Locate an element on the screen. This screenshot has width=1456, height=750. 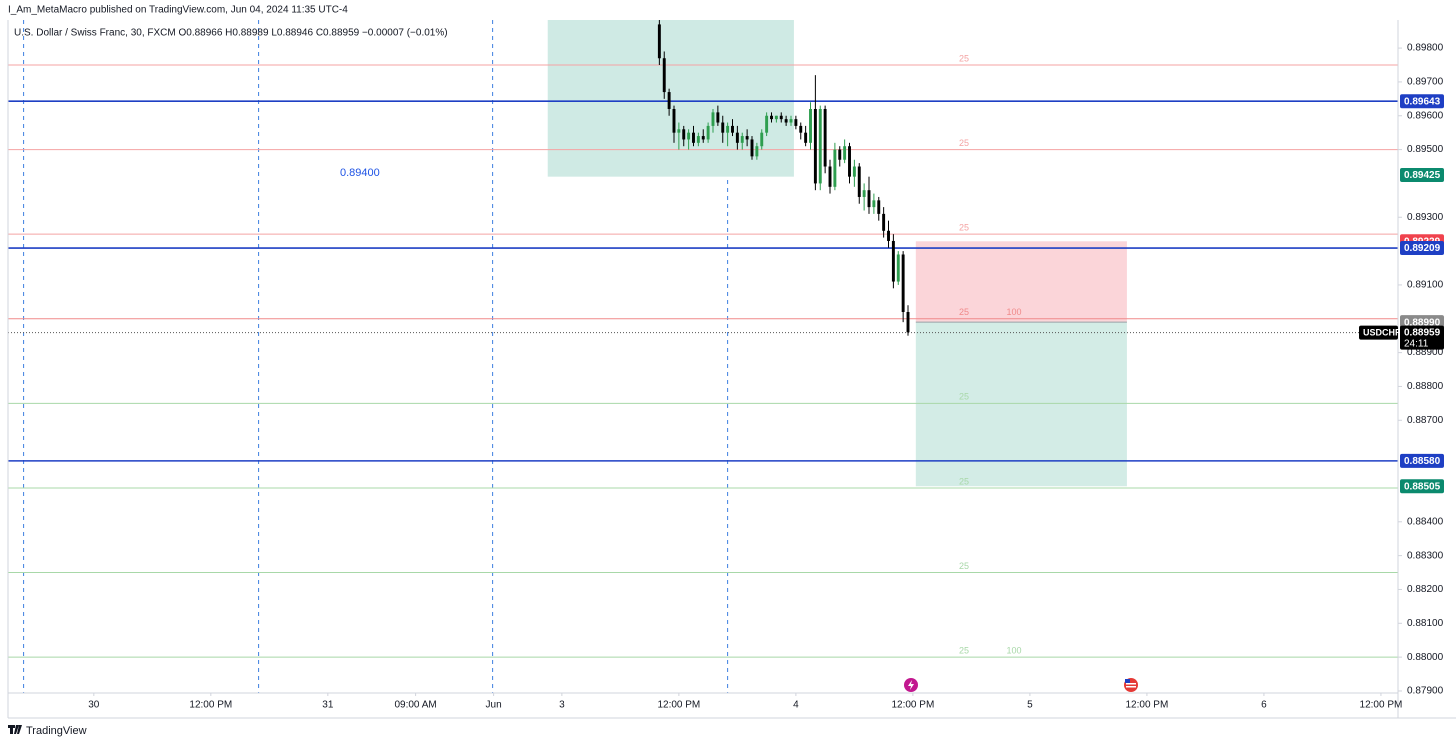
candles-layer is located at coordinates (783, 178).